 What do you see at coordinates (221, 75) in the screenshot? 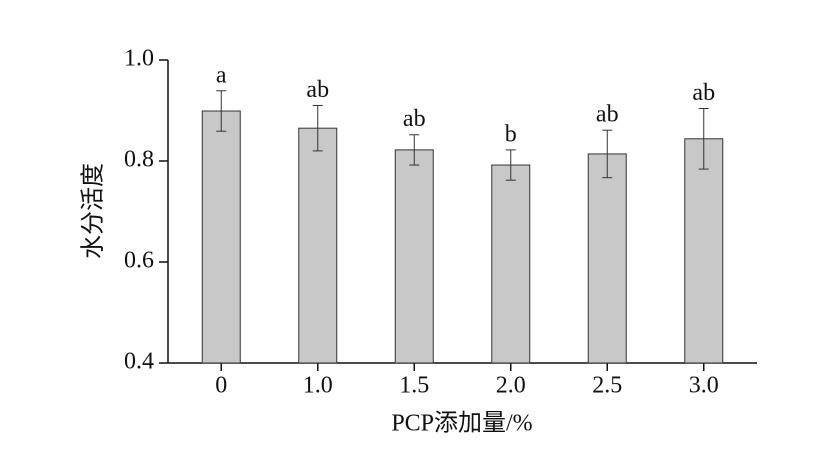
I see `significance-letter: a` at bounding box center [221, 75].